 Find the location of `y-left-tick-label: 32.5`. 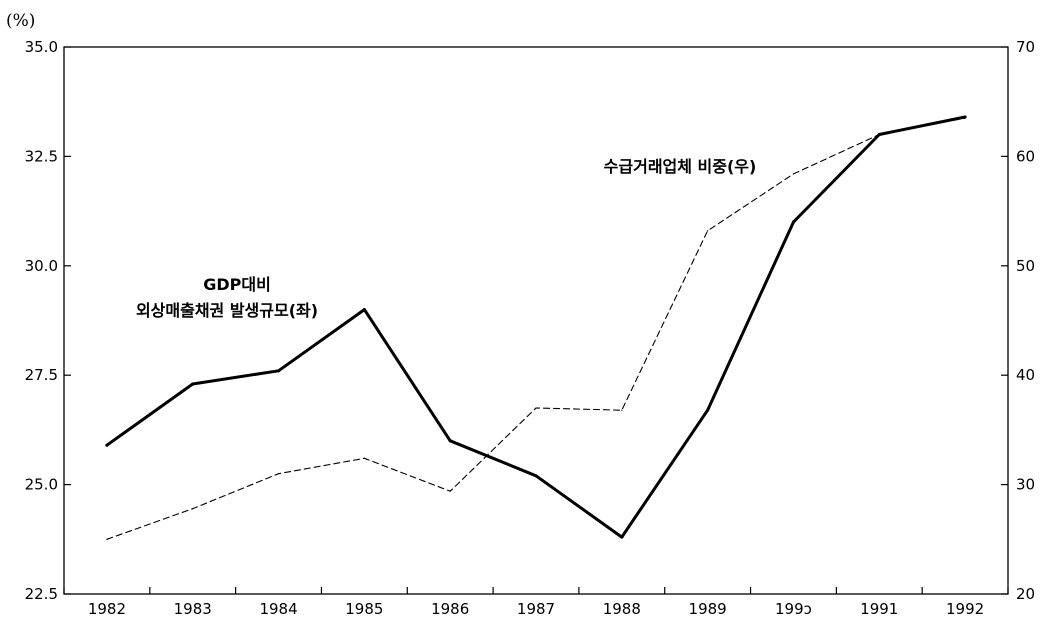

y-left-tick-label: 32.5 is located at coordinates (41, 156).